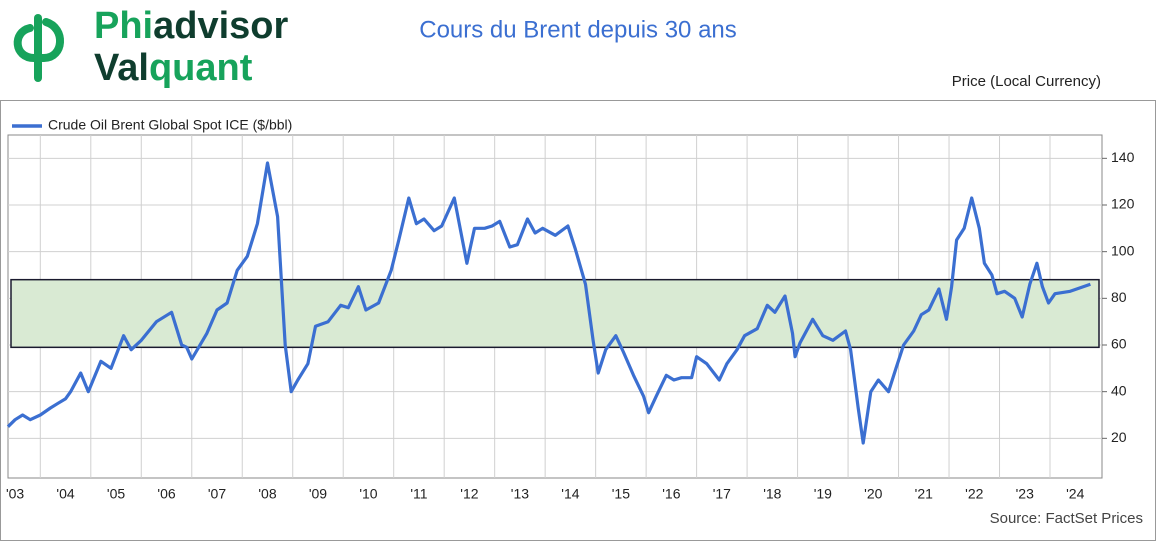 This screenshot has height=546, width=1156. What do you see at coordinates (1123, 157) in the screenshot?
I see `y-tick-label: 140` at bounding box center [1123, 157].